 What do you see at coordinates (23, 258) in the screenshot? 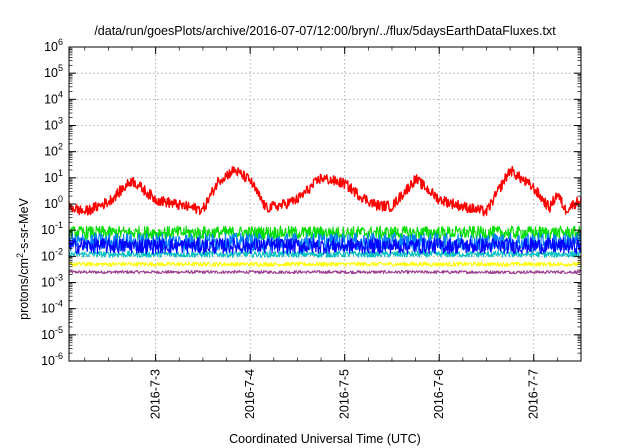
I see `y-axis-label: protons/cm2-s-sr-MeV` at bounding box center [23, 258].